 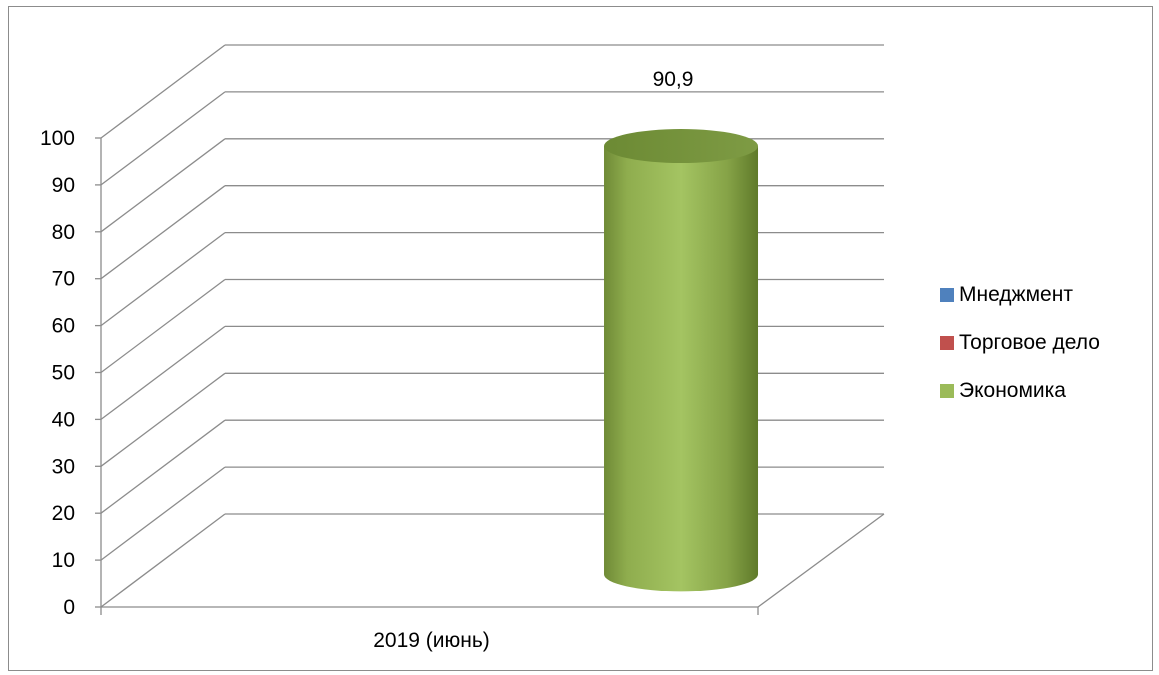 What do you see at coordinates (1012, 390) in the screenshot?
I see `legend-label-economics: Экономика` at bounding box center [1012, 390].